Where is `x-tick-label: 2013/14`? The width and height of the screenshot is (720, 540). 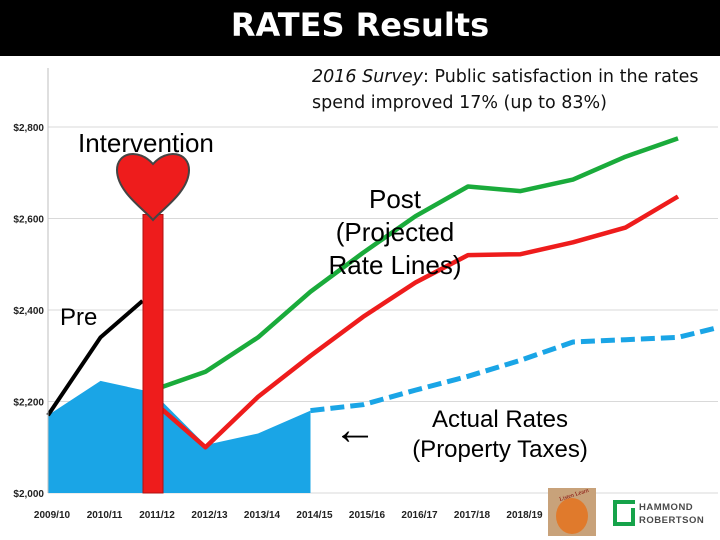 x-tick-label: 2013/14 is located at coordinates (262, 515).